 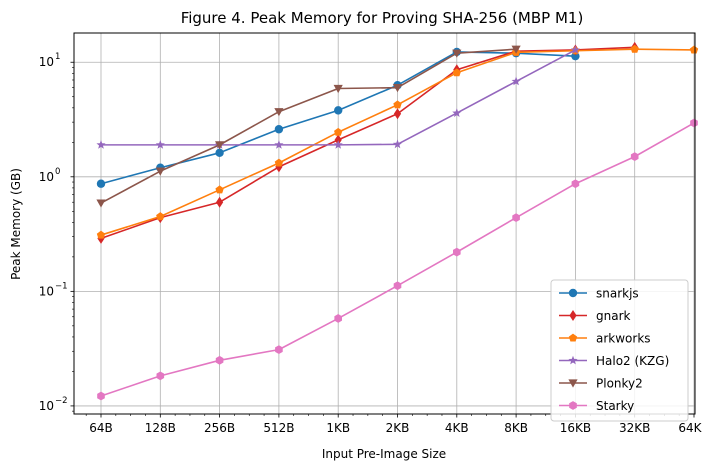 What do you see at coordinates (384, 454) in the screenshot?
I see `x-axis-label: Input Pre-Image Size` at bounding box center [384, 454].